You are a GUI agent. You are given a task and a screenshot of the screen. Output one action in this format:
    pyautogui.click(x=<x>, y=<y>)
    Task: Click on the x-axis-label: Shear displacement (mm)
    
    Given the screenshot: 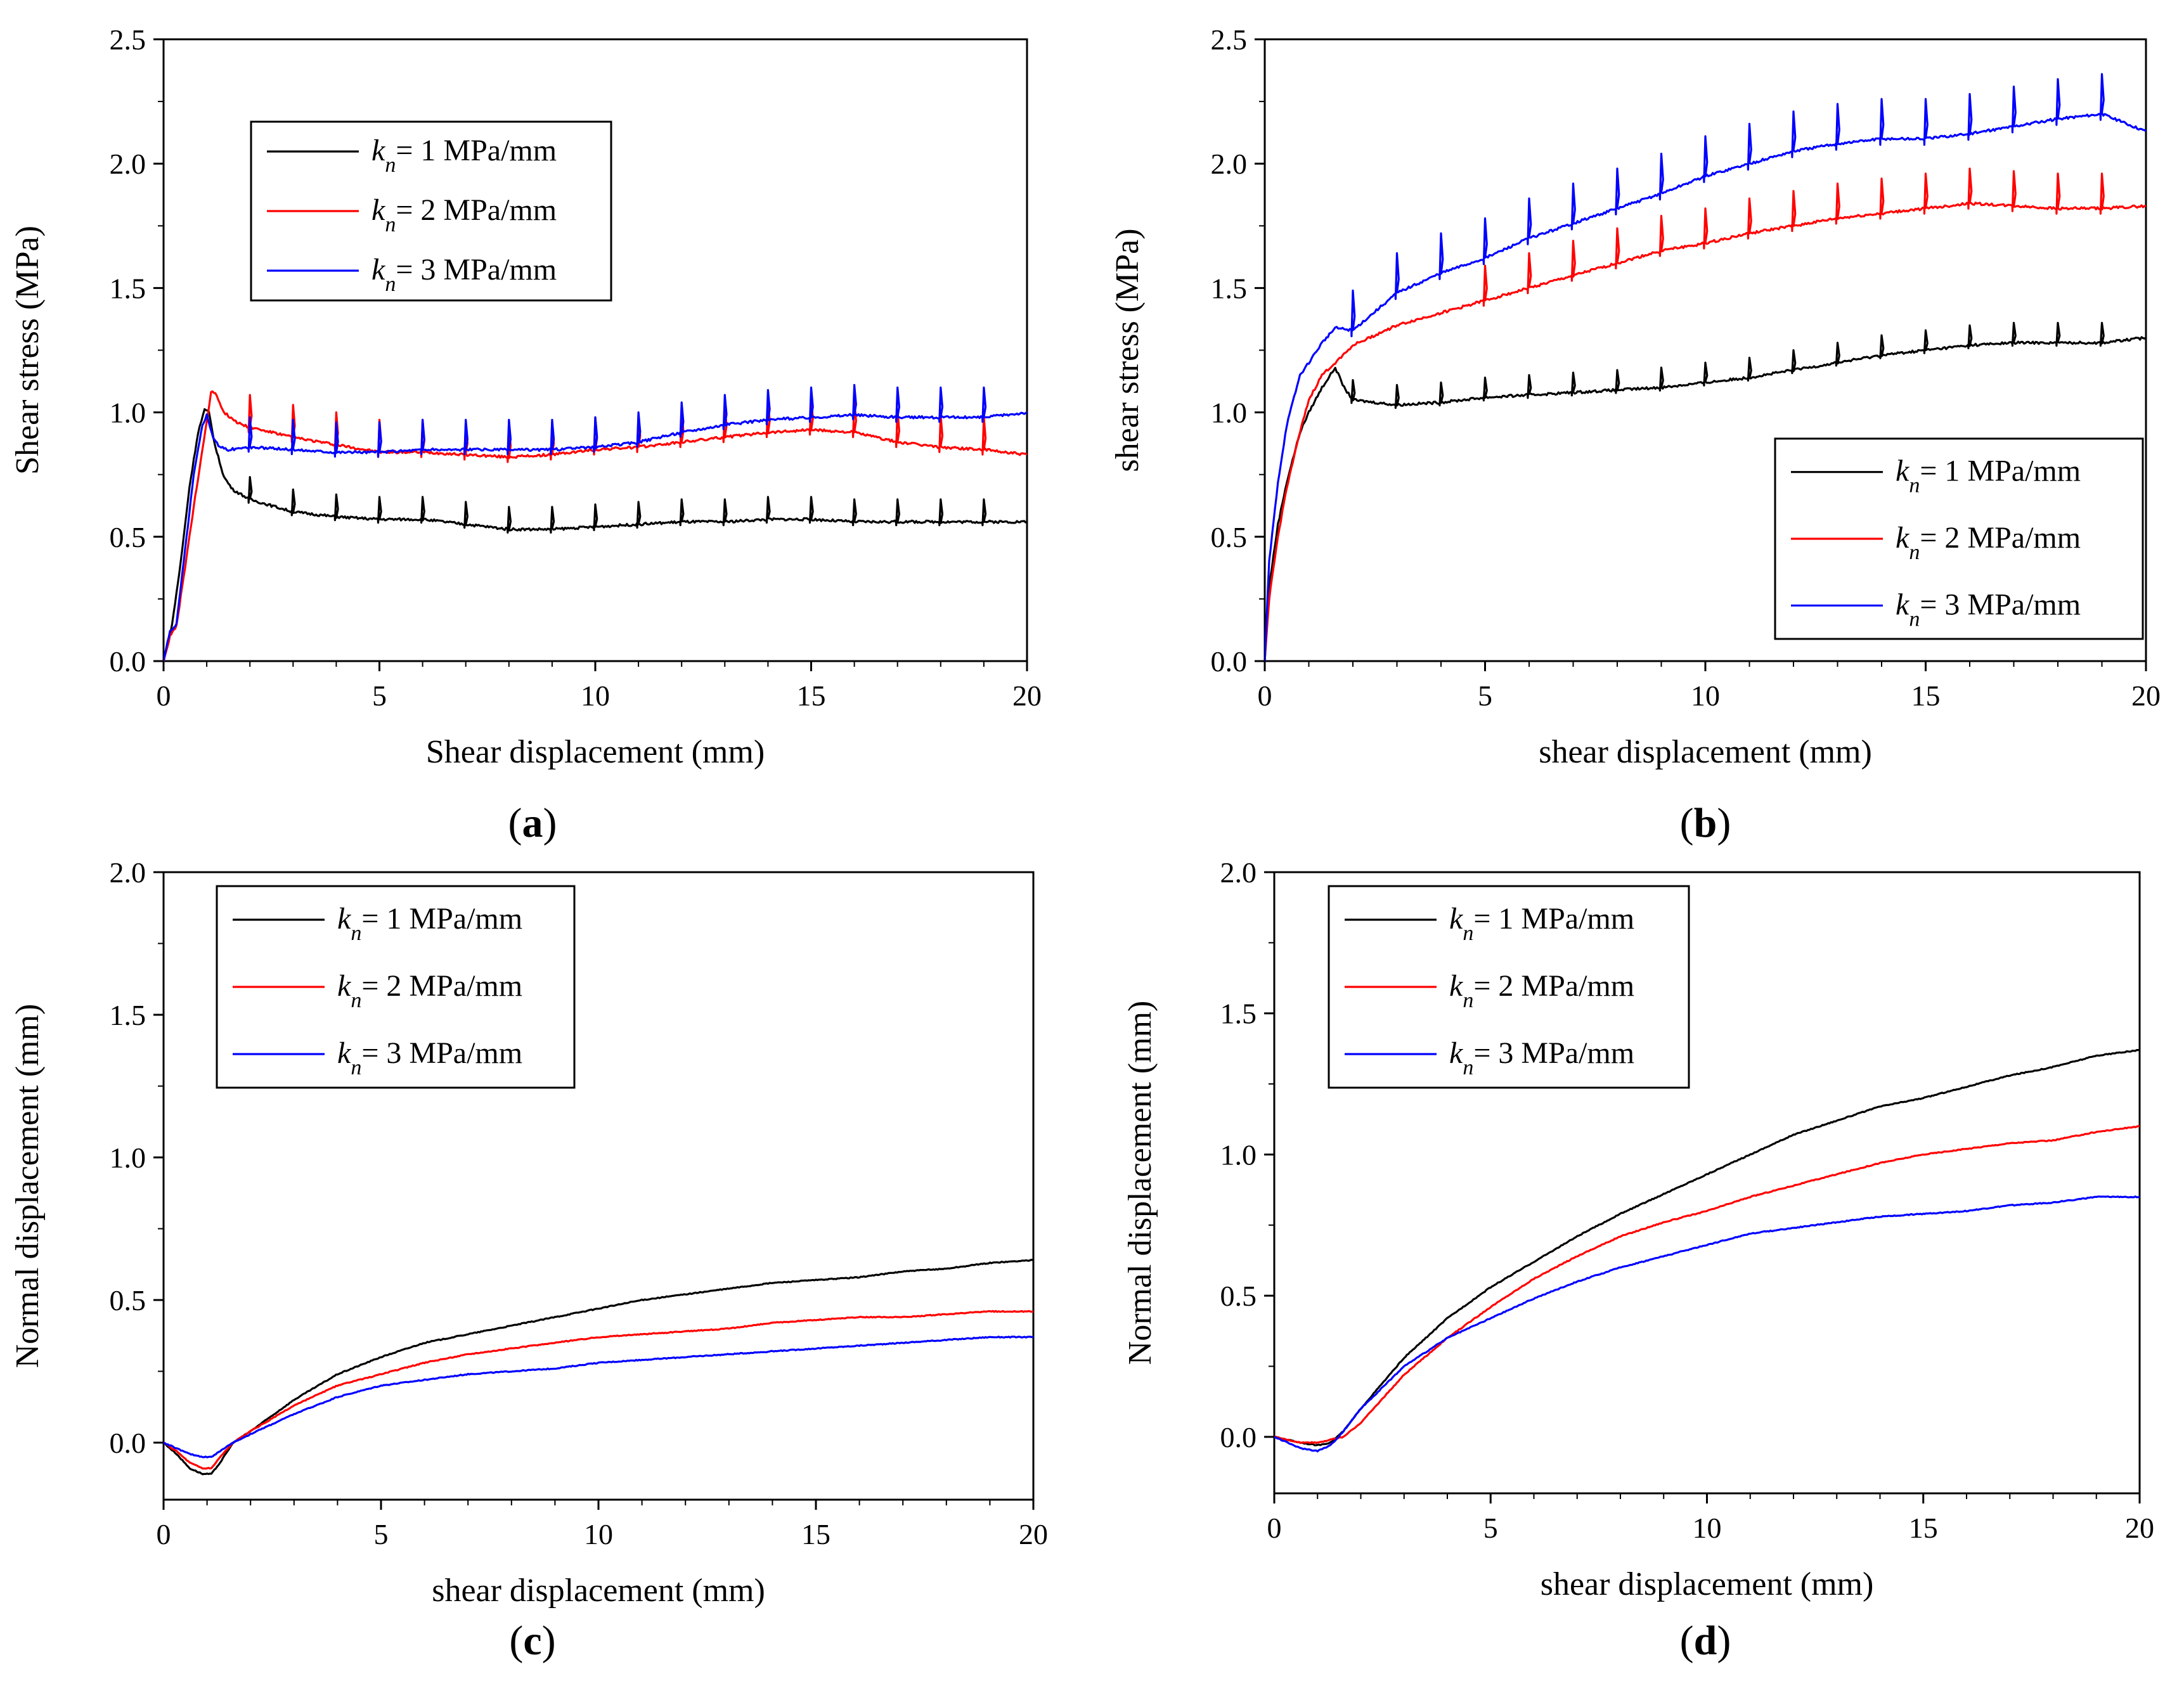 What is the action you would take?
    pyautogui.click(x=595, y=752)
    